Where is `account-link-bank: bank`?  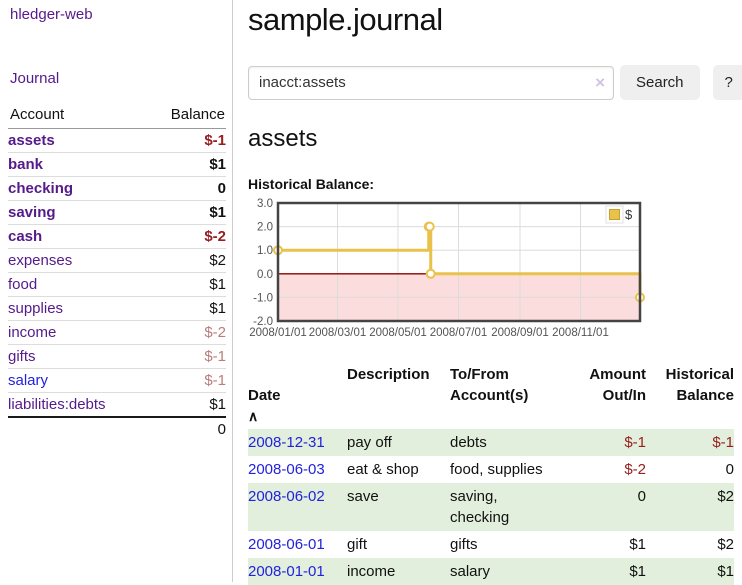 account-link-bank: bank is located at coordinates (26, 164).